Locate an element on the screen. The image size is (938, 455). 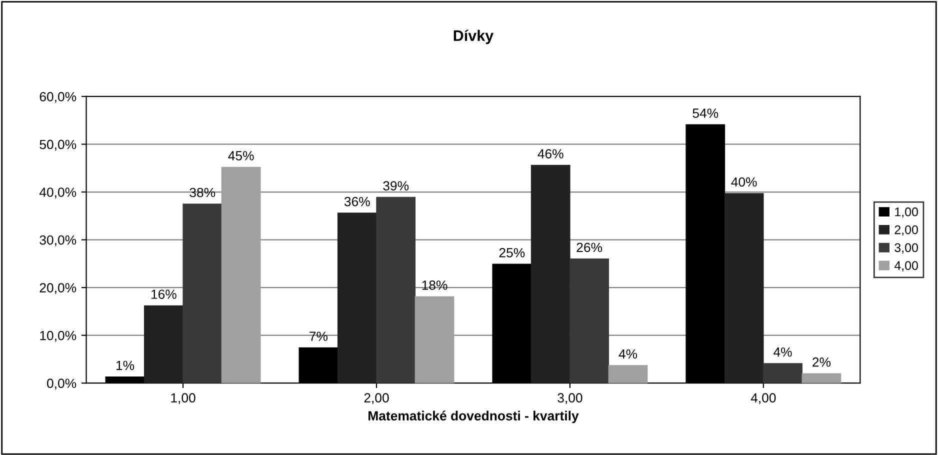
data-label: 46% is located at coordinates (551, 153).